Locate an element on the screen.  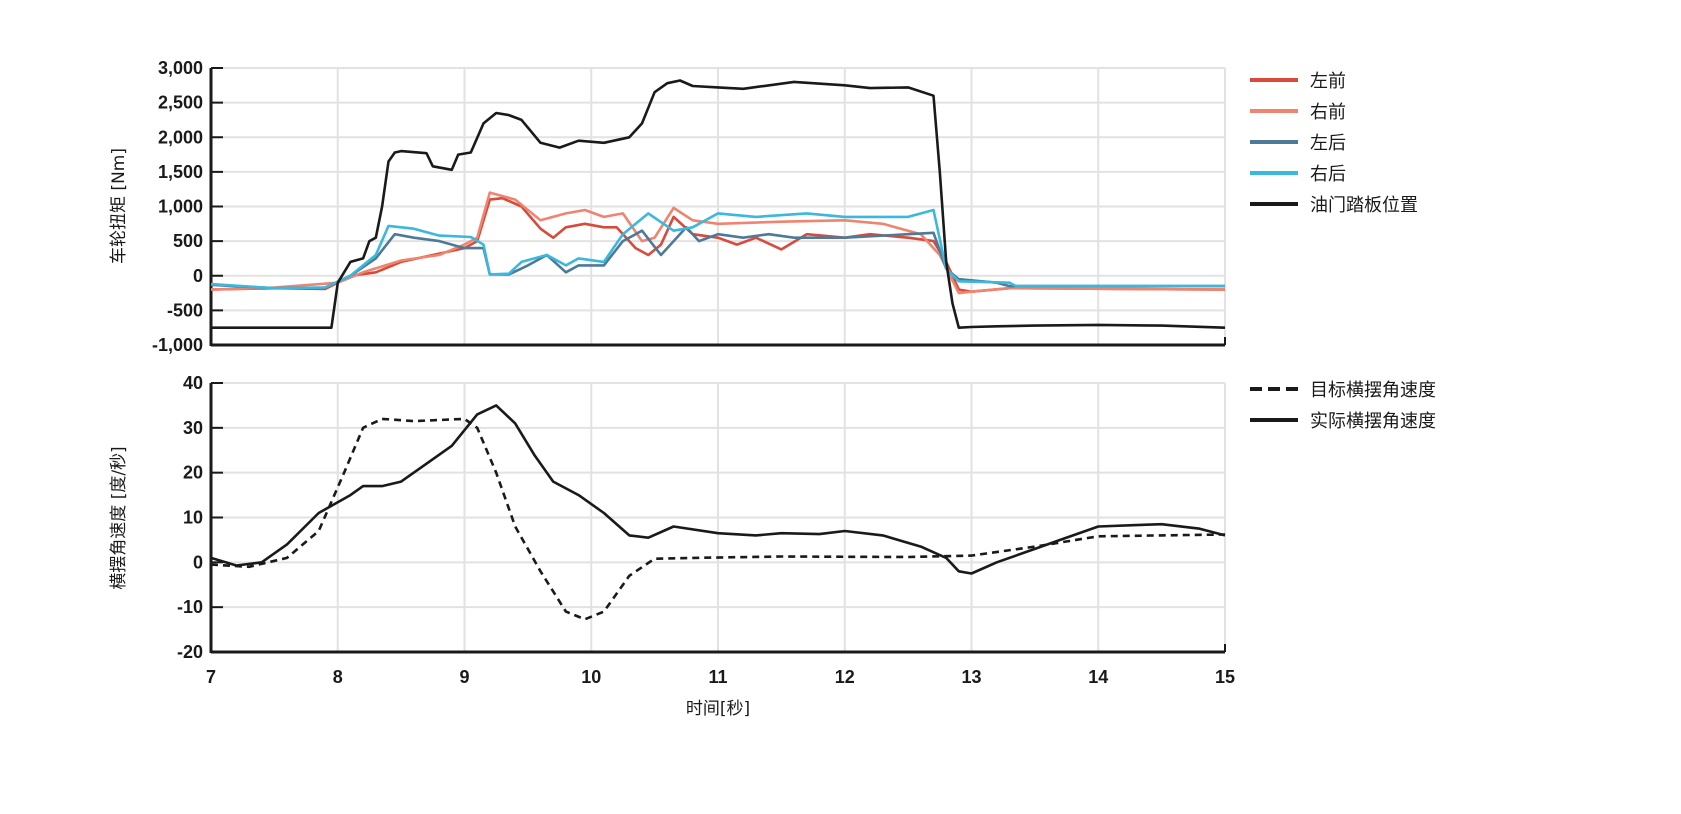
y-tick-label: -20 is located at coordinates (190, 652).